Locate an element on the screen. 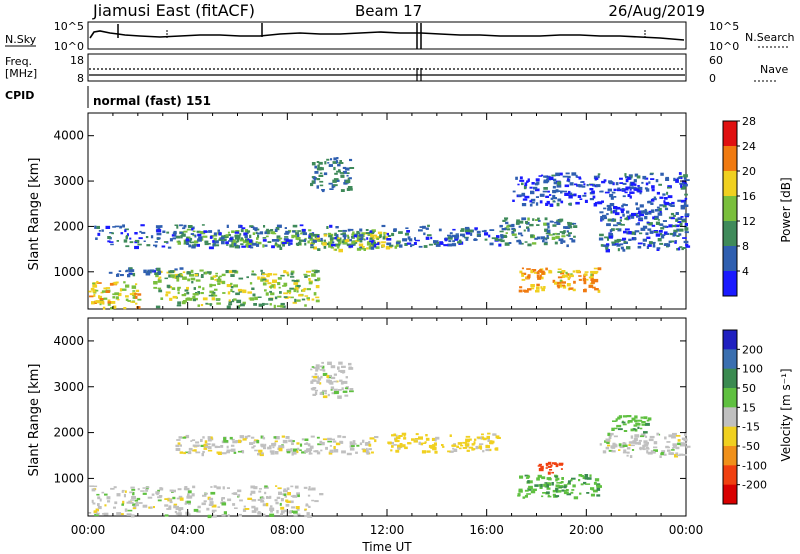 The width and height of the screenshot is (800, 554). power-ylabel: Slant Range [km] is located at coordinates (34, 214).